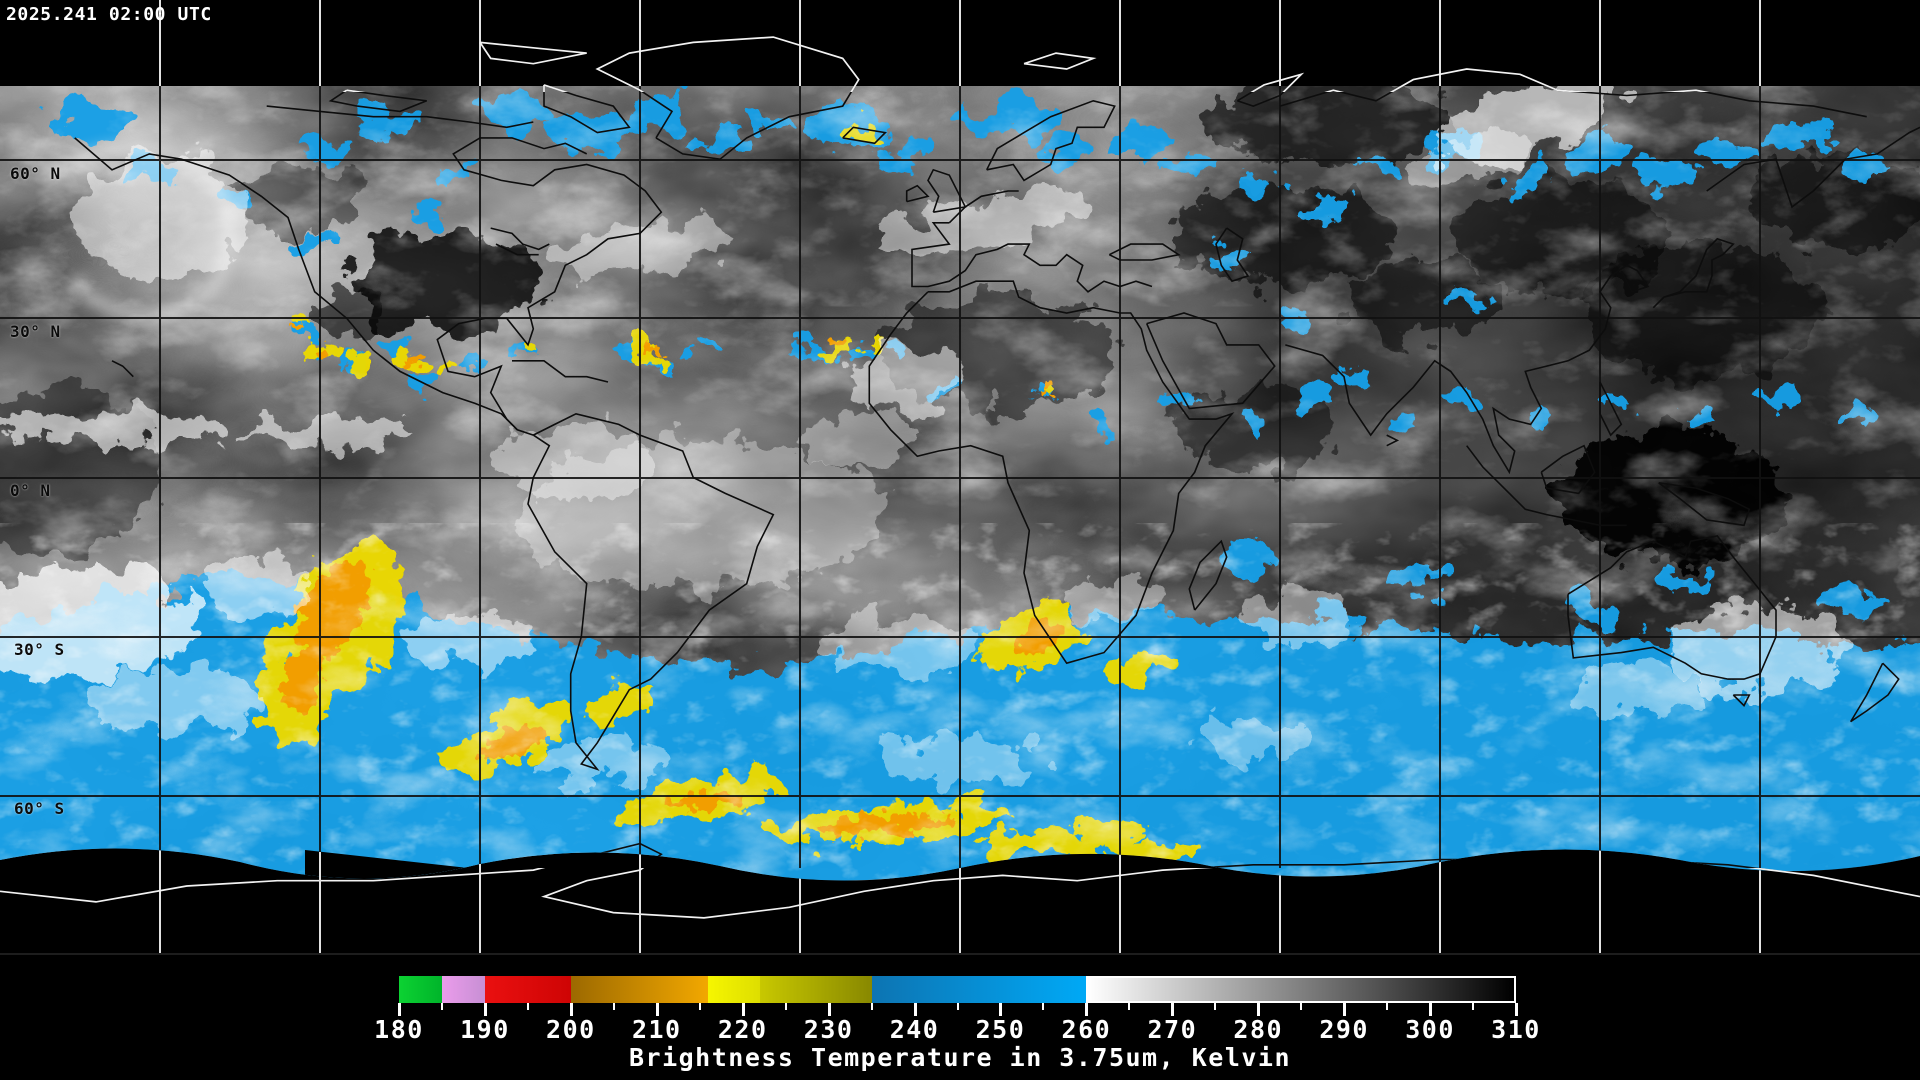 The image size is (1920, 1080). I want to click on colorbar-tick-label: 210, so click(656, 1029).